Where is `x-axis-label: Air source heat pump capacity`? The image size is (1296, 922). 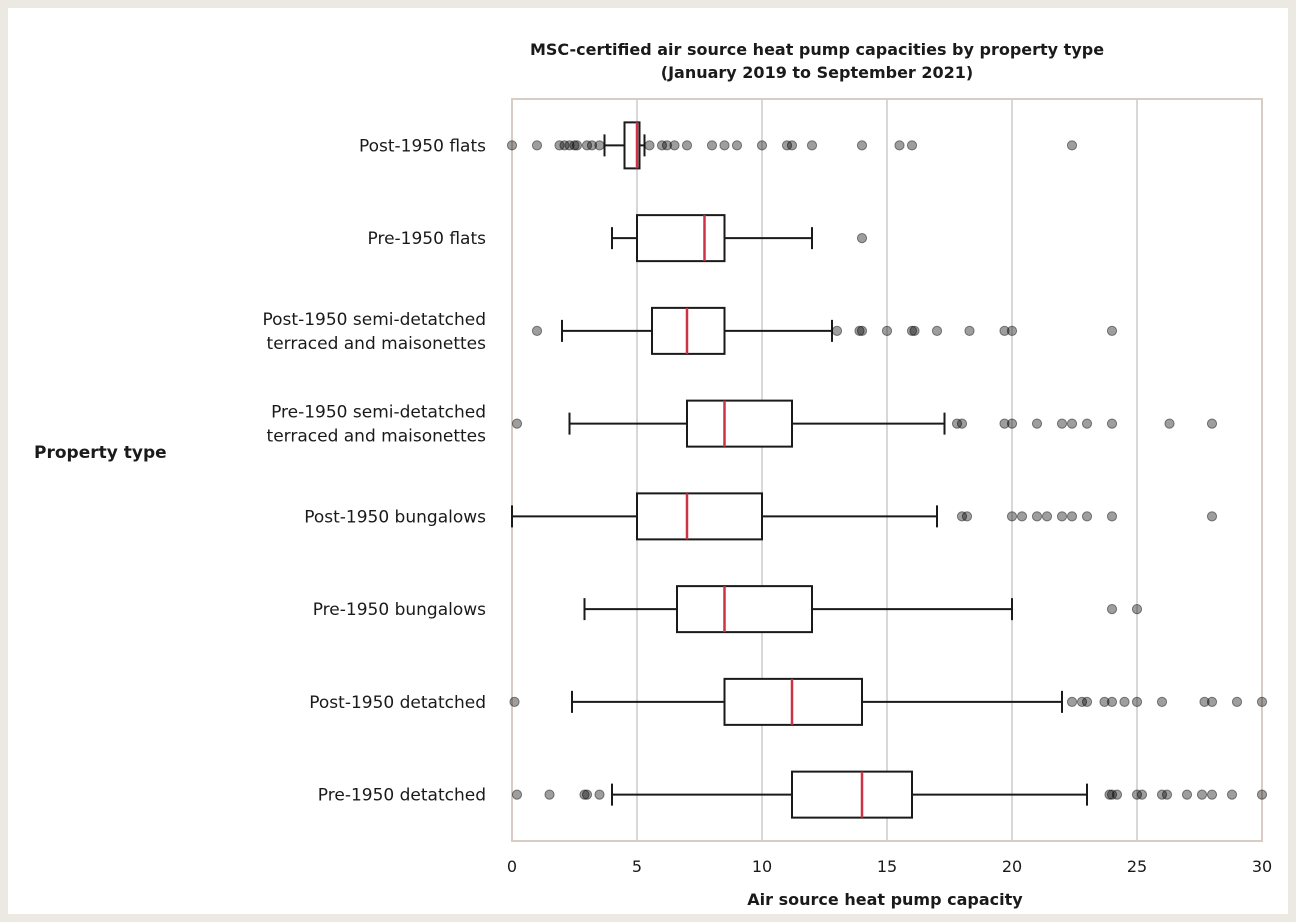
x-axis-label: Air source heat pump capacity is located at coordinates (885, 899).